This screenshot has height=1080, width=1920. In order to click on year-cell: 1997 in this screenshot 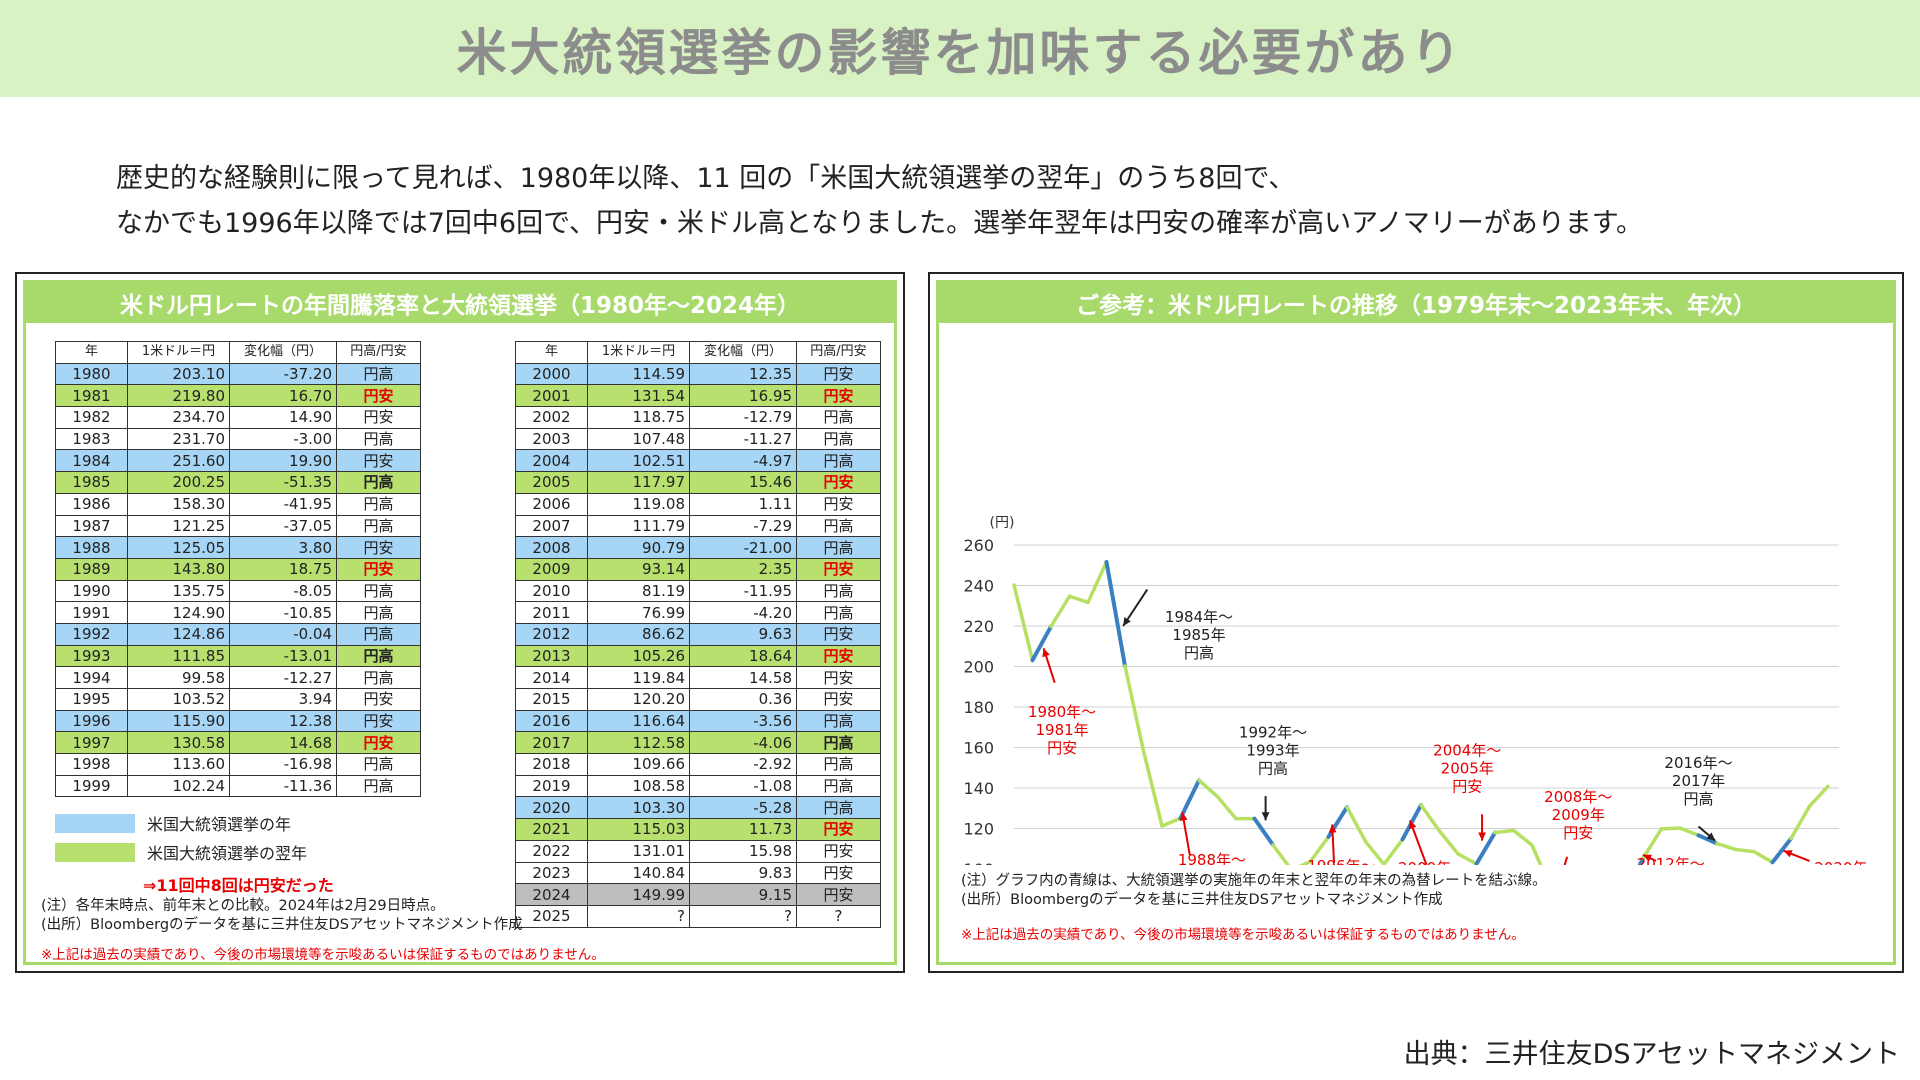, I will do `click(91, 743)`.